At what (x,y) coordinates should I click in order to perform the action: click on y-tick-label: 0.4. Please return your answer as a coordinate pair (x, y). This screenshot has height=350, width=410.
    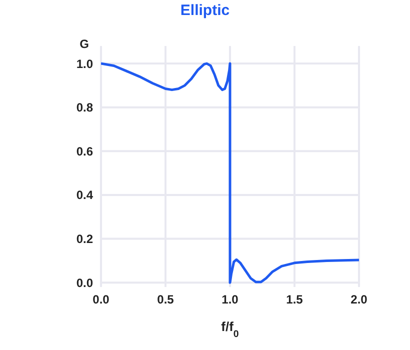
    Looking at the image, I should click on (85, 195).